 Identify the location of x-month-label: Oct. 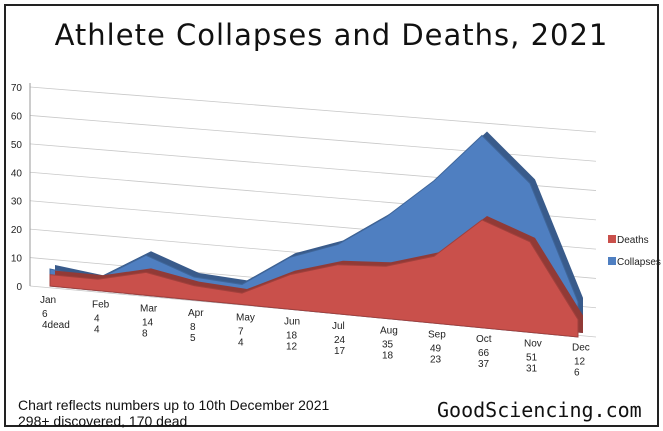
(484, 339).